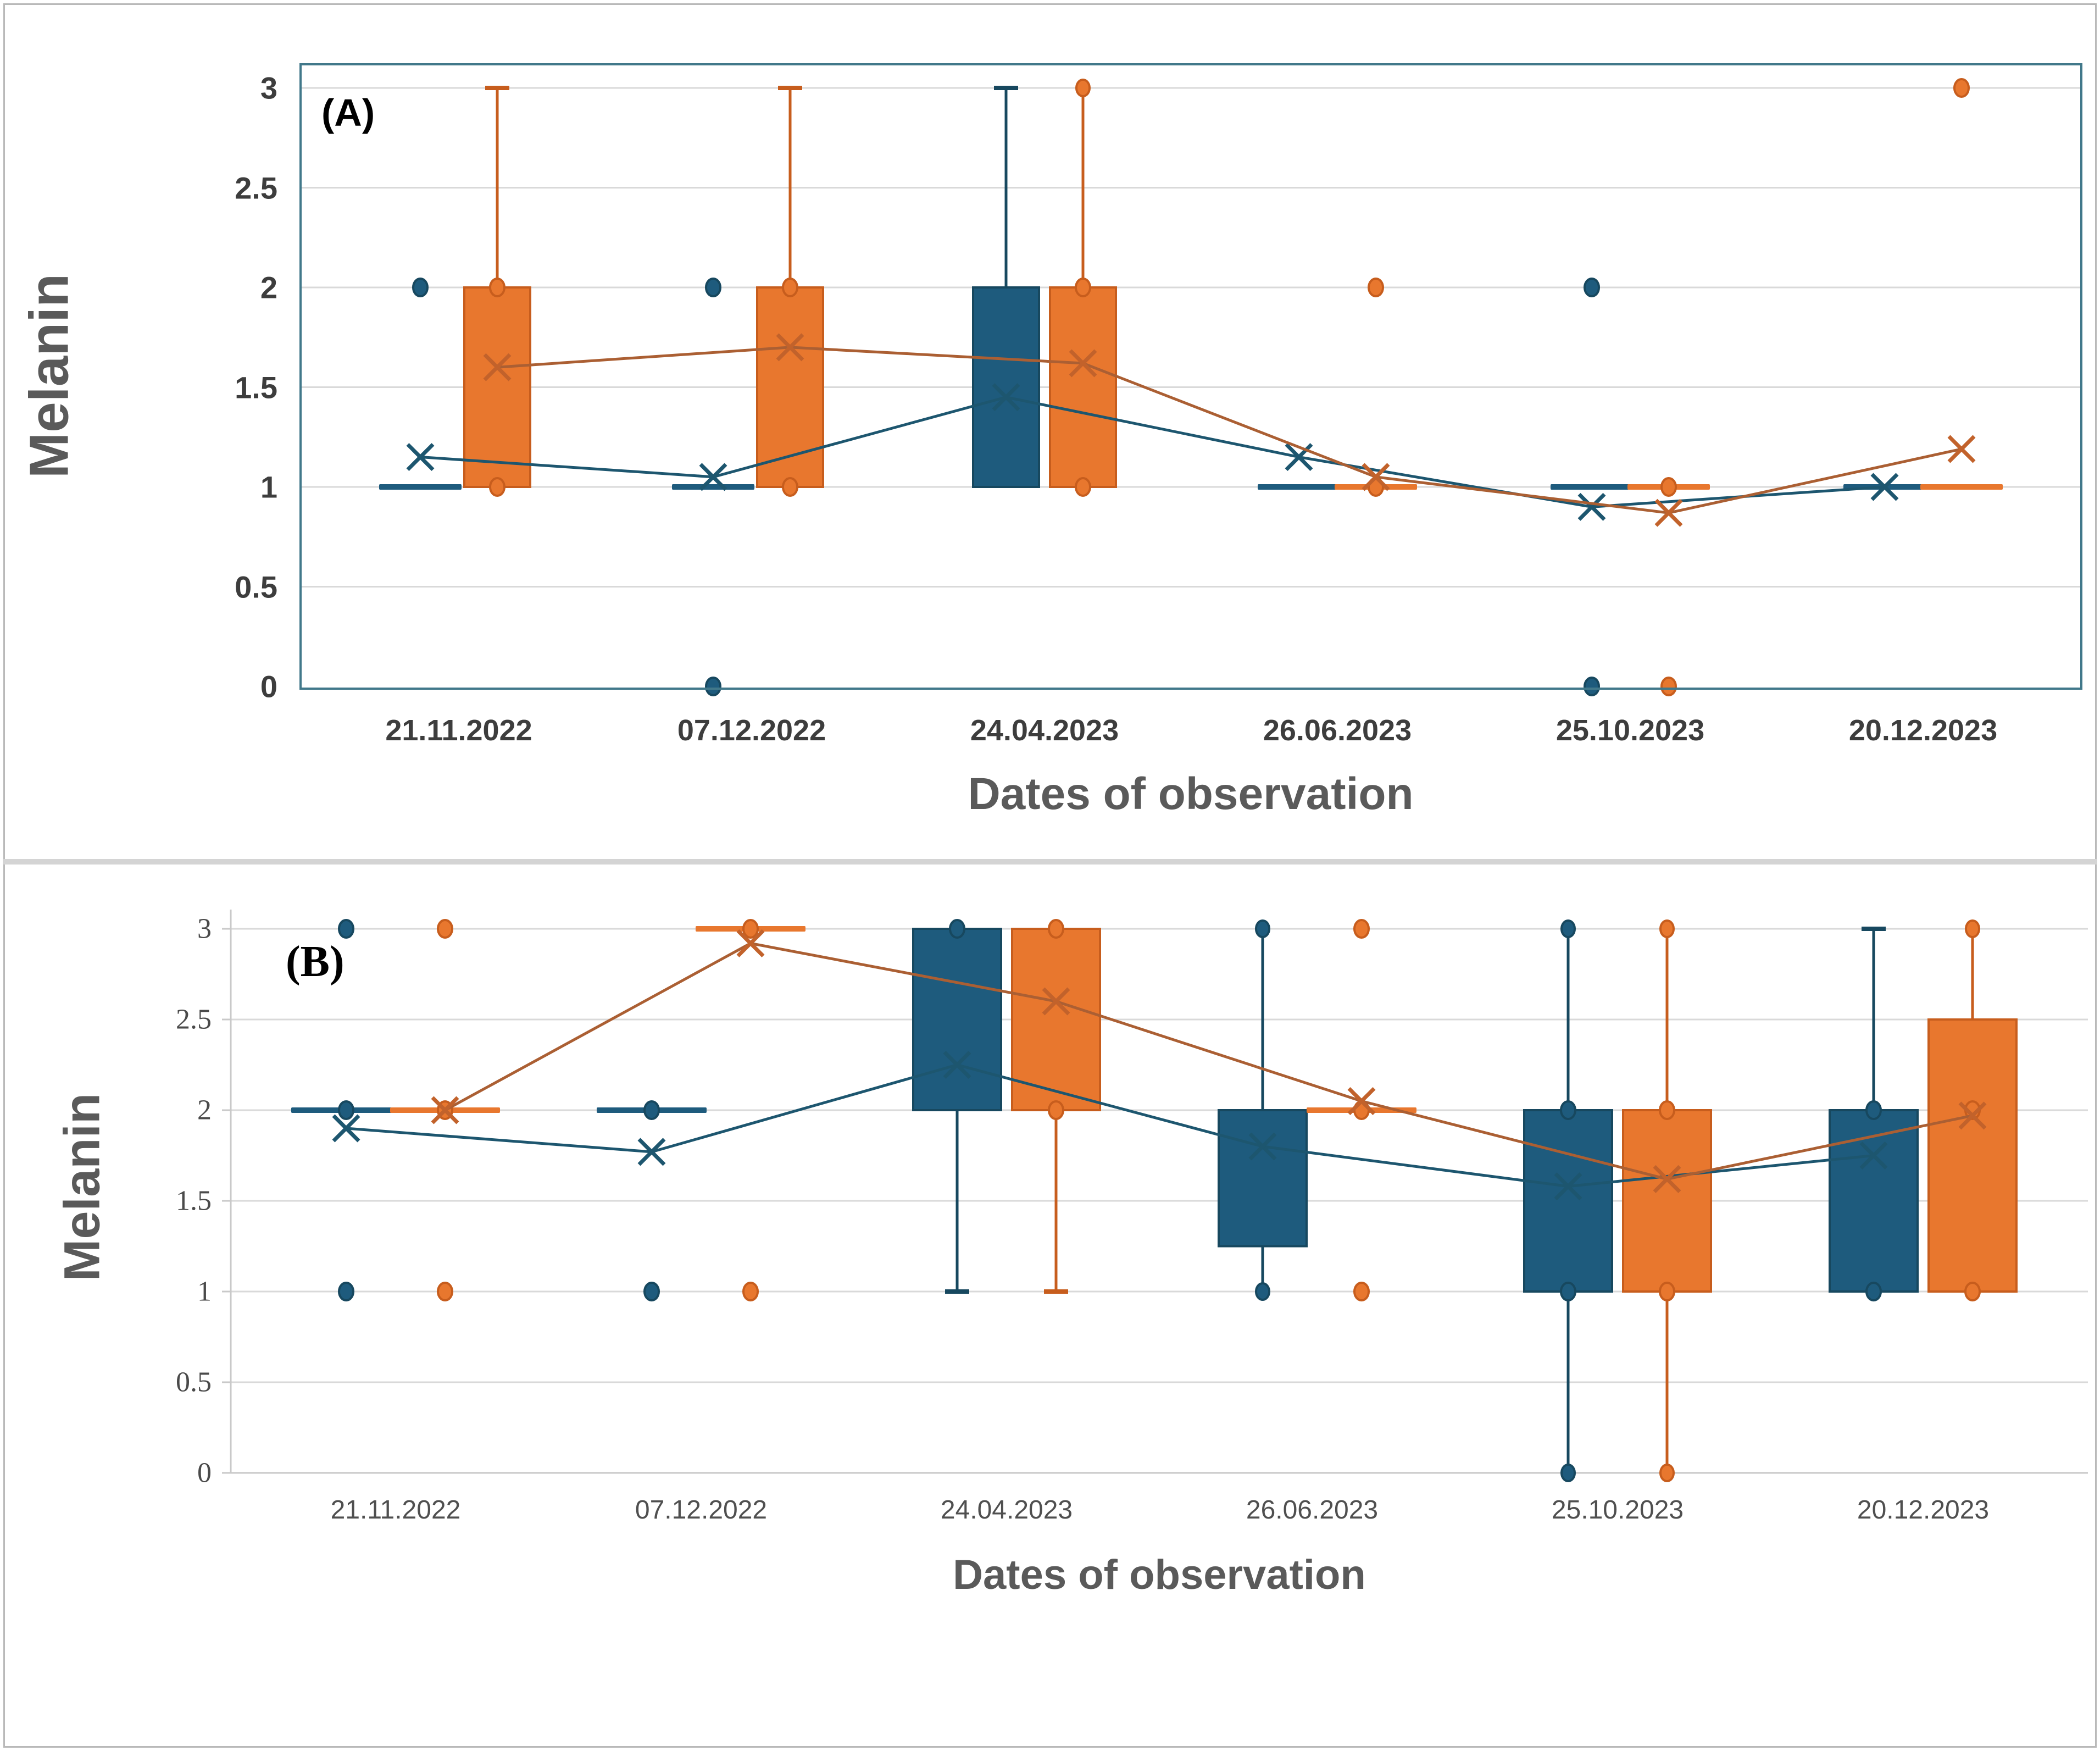 The image size is (2100, 1751). Describe the element at coordinates (269, 88) in the screenshot. I see `y-tick-label: 3` at that location.